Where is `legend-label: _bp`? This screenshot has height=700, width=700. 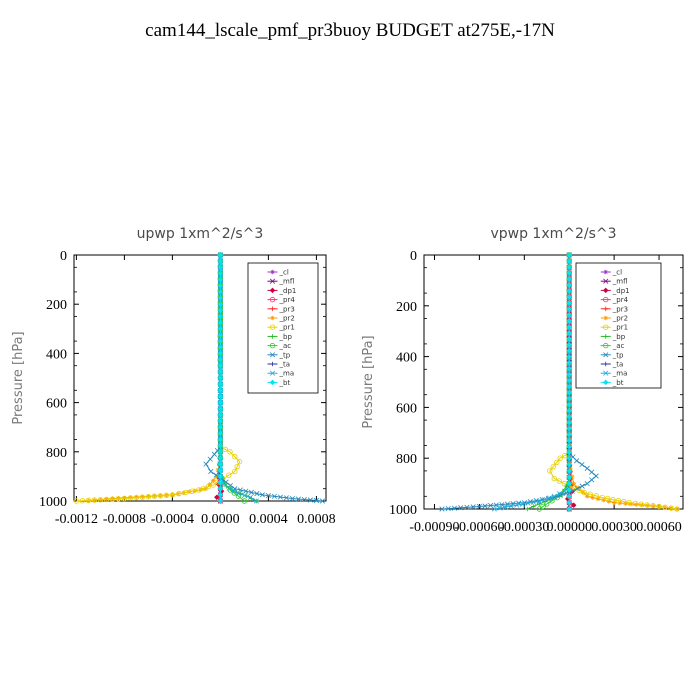 legend-label: _bp is located at coordinates (286, 337).